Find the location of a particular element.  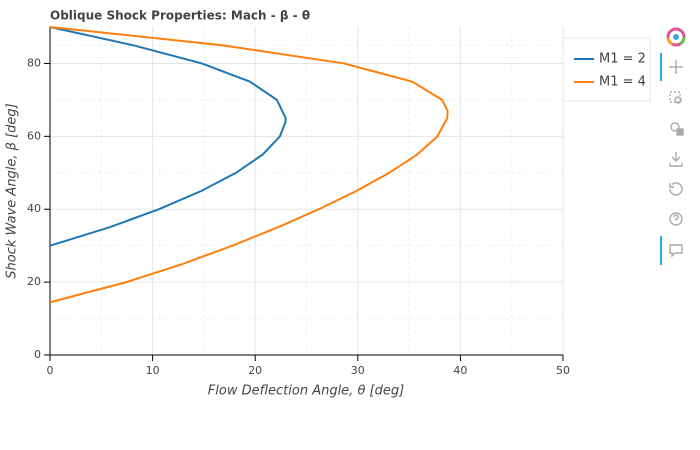

y-tick-label: 60 is located at coordinates (34, 135).